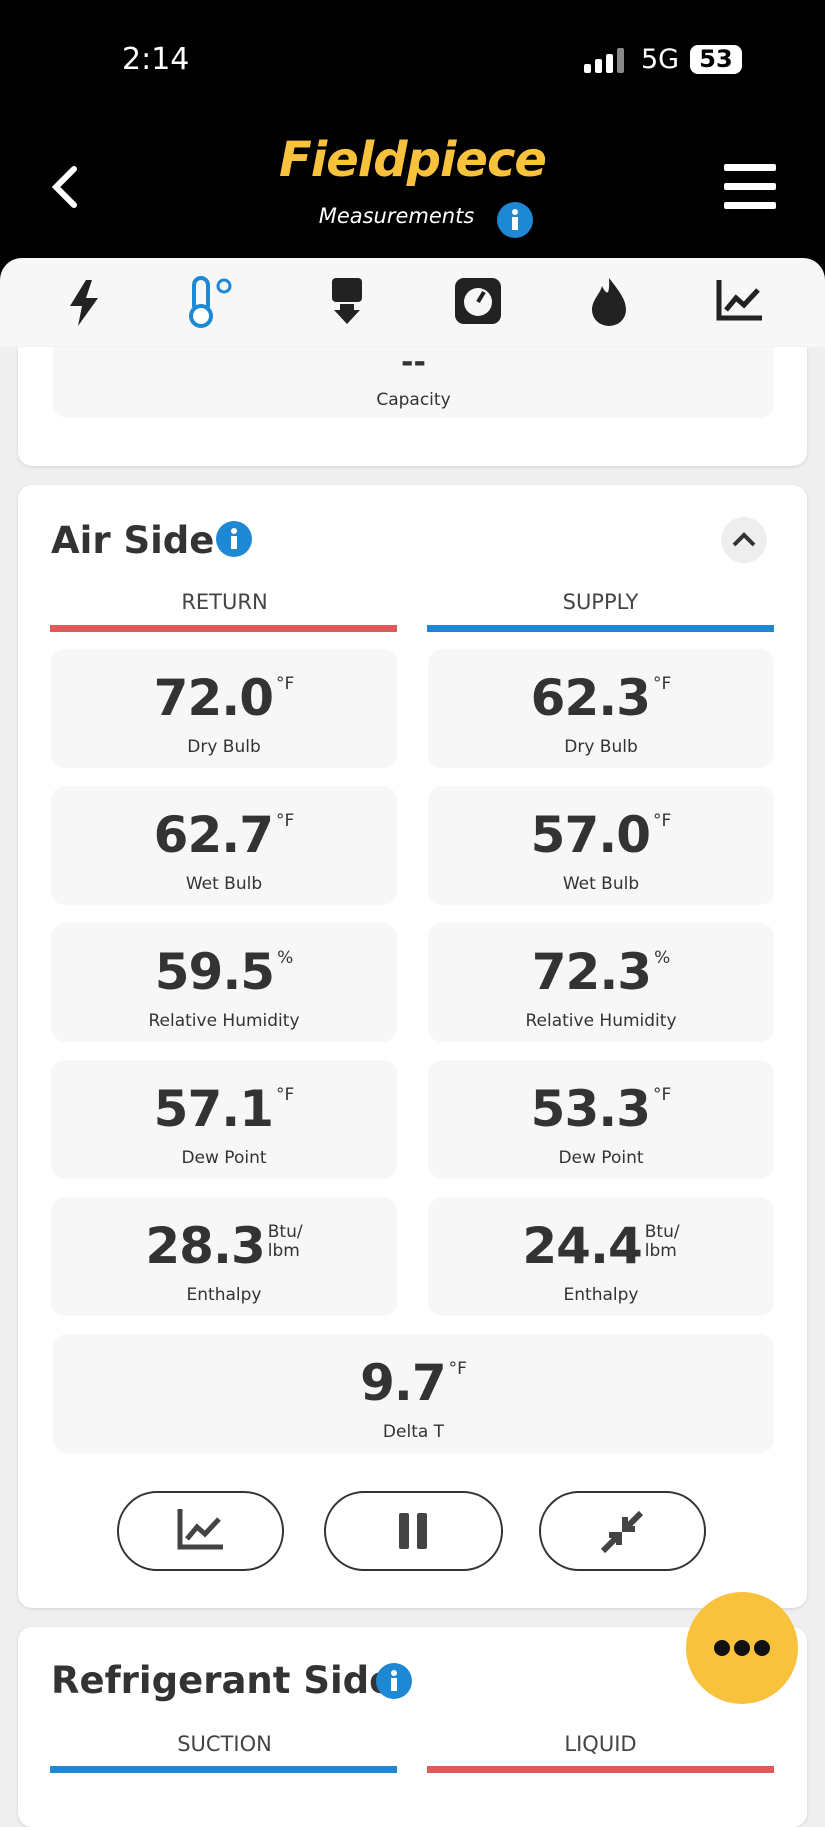  Describe the element at coordinates (413, 381) in the screenshot. I see `capacity-tile: -- Capacity` at that location.